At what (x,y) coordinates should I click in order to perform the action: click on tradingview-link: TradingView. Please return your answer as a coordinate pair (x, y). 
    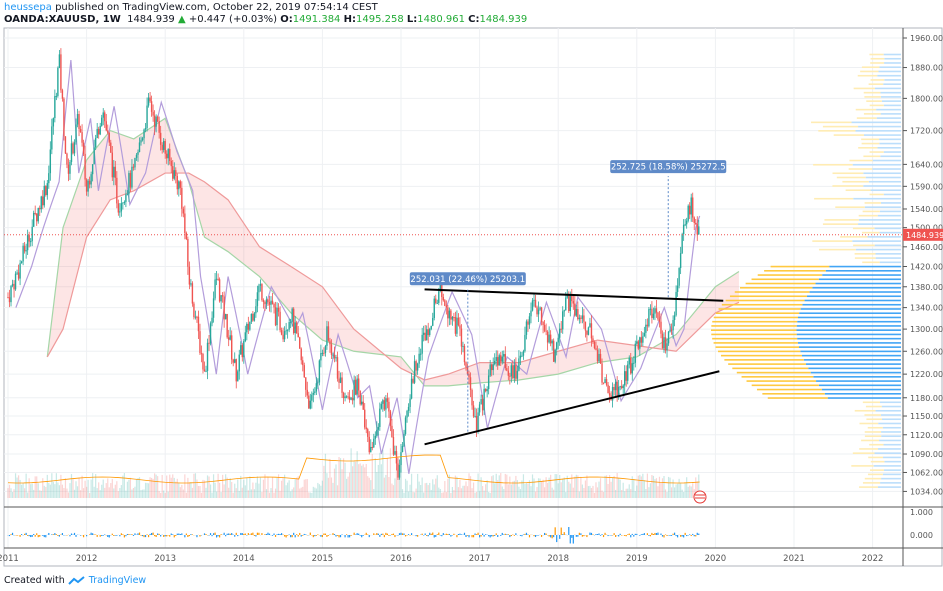
    Looking at the image, I should click on (117, 580).